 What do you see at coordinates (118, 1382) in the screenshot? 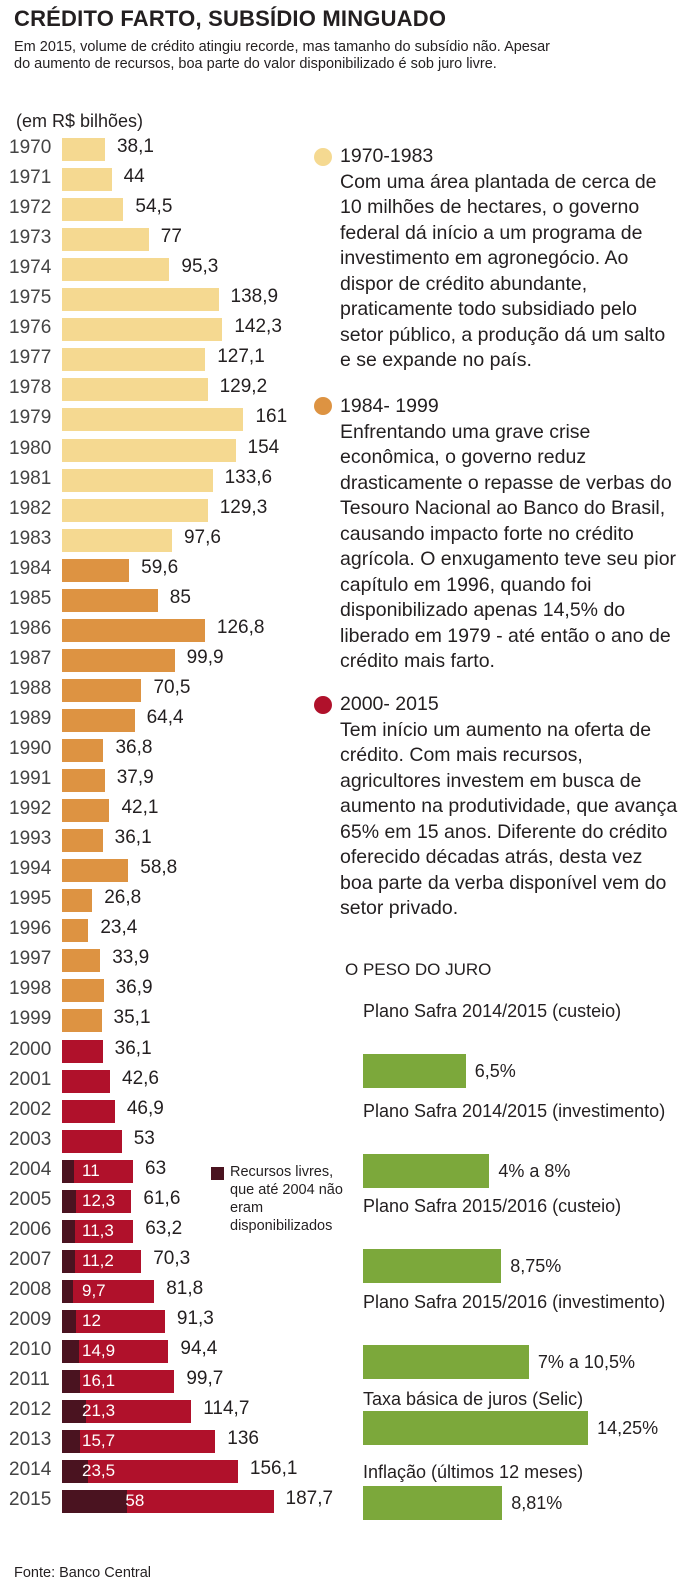
I see `bar-total-2011` at bounding box center [118, 1382].